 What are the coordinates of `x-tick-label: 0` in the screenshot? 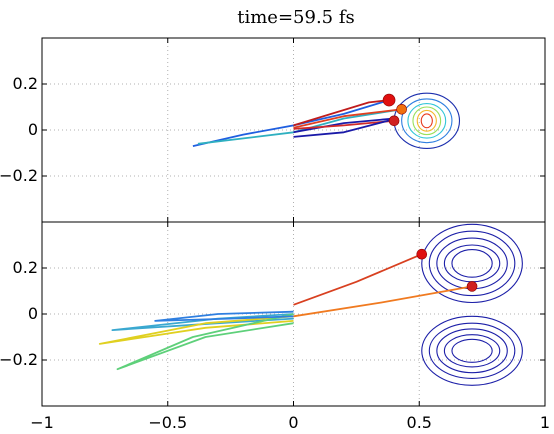 It's located at (293, 422).